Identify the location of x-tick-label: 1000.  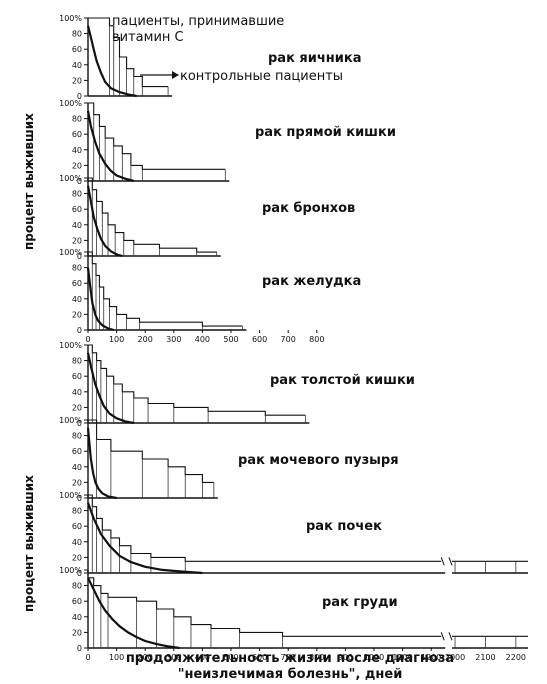
(374, 657).